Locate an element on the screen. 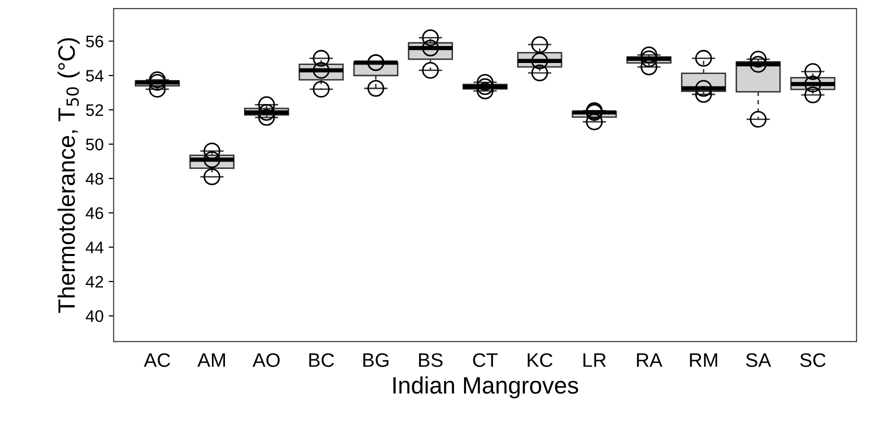 The height and width of the screenshot is (427, 874). x-tick-label: SC is located at coordinates (813, 360).